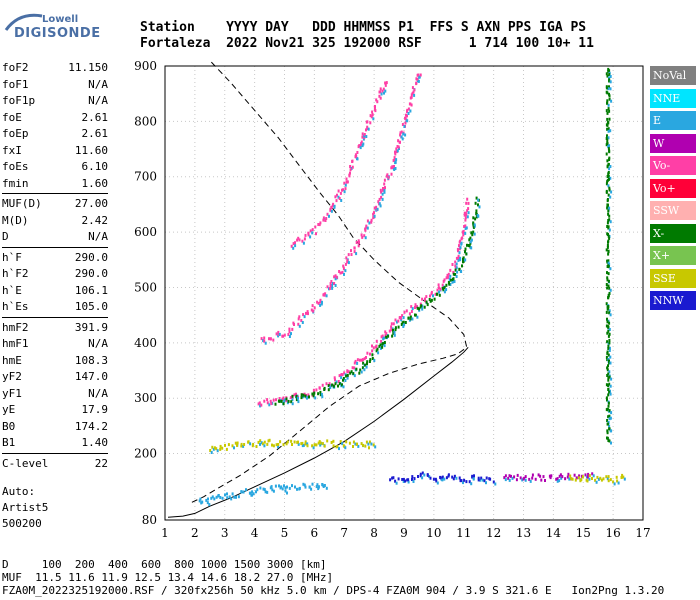  Describe the element at coordinates (55, 328) in the screenshot. I see `param-row: hmF2 391.9` at that location.